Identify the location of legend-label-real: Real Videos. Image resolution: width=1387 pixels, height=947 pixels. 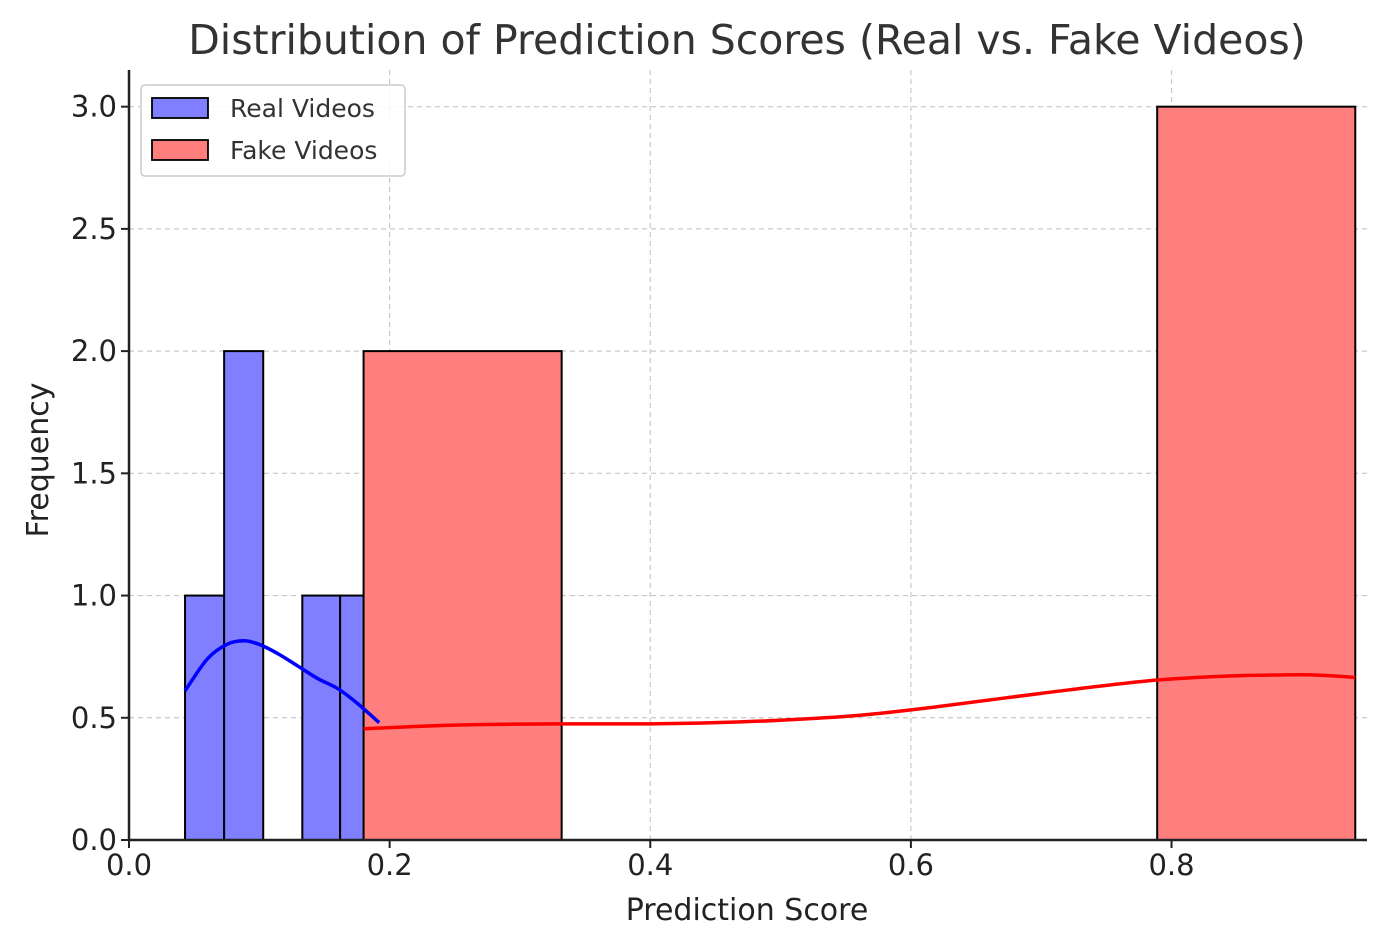
(302, 108).